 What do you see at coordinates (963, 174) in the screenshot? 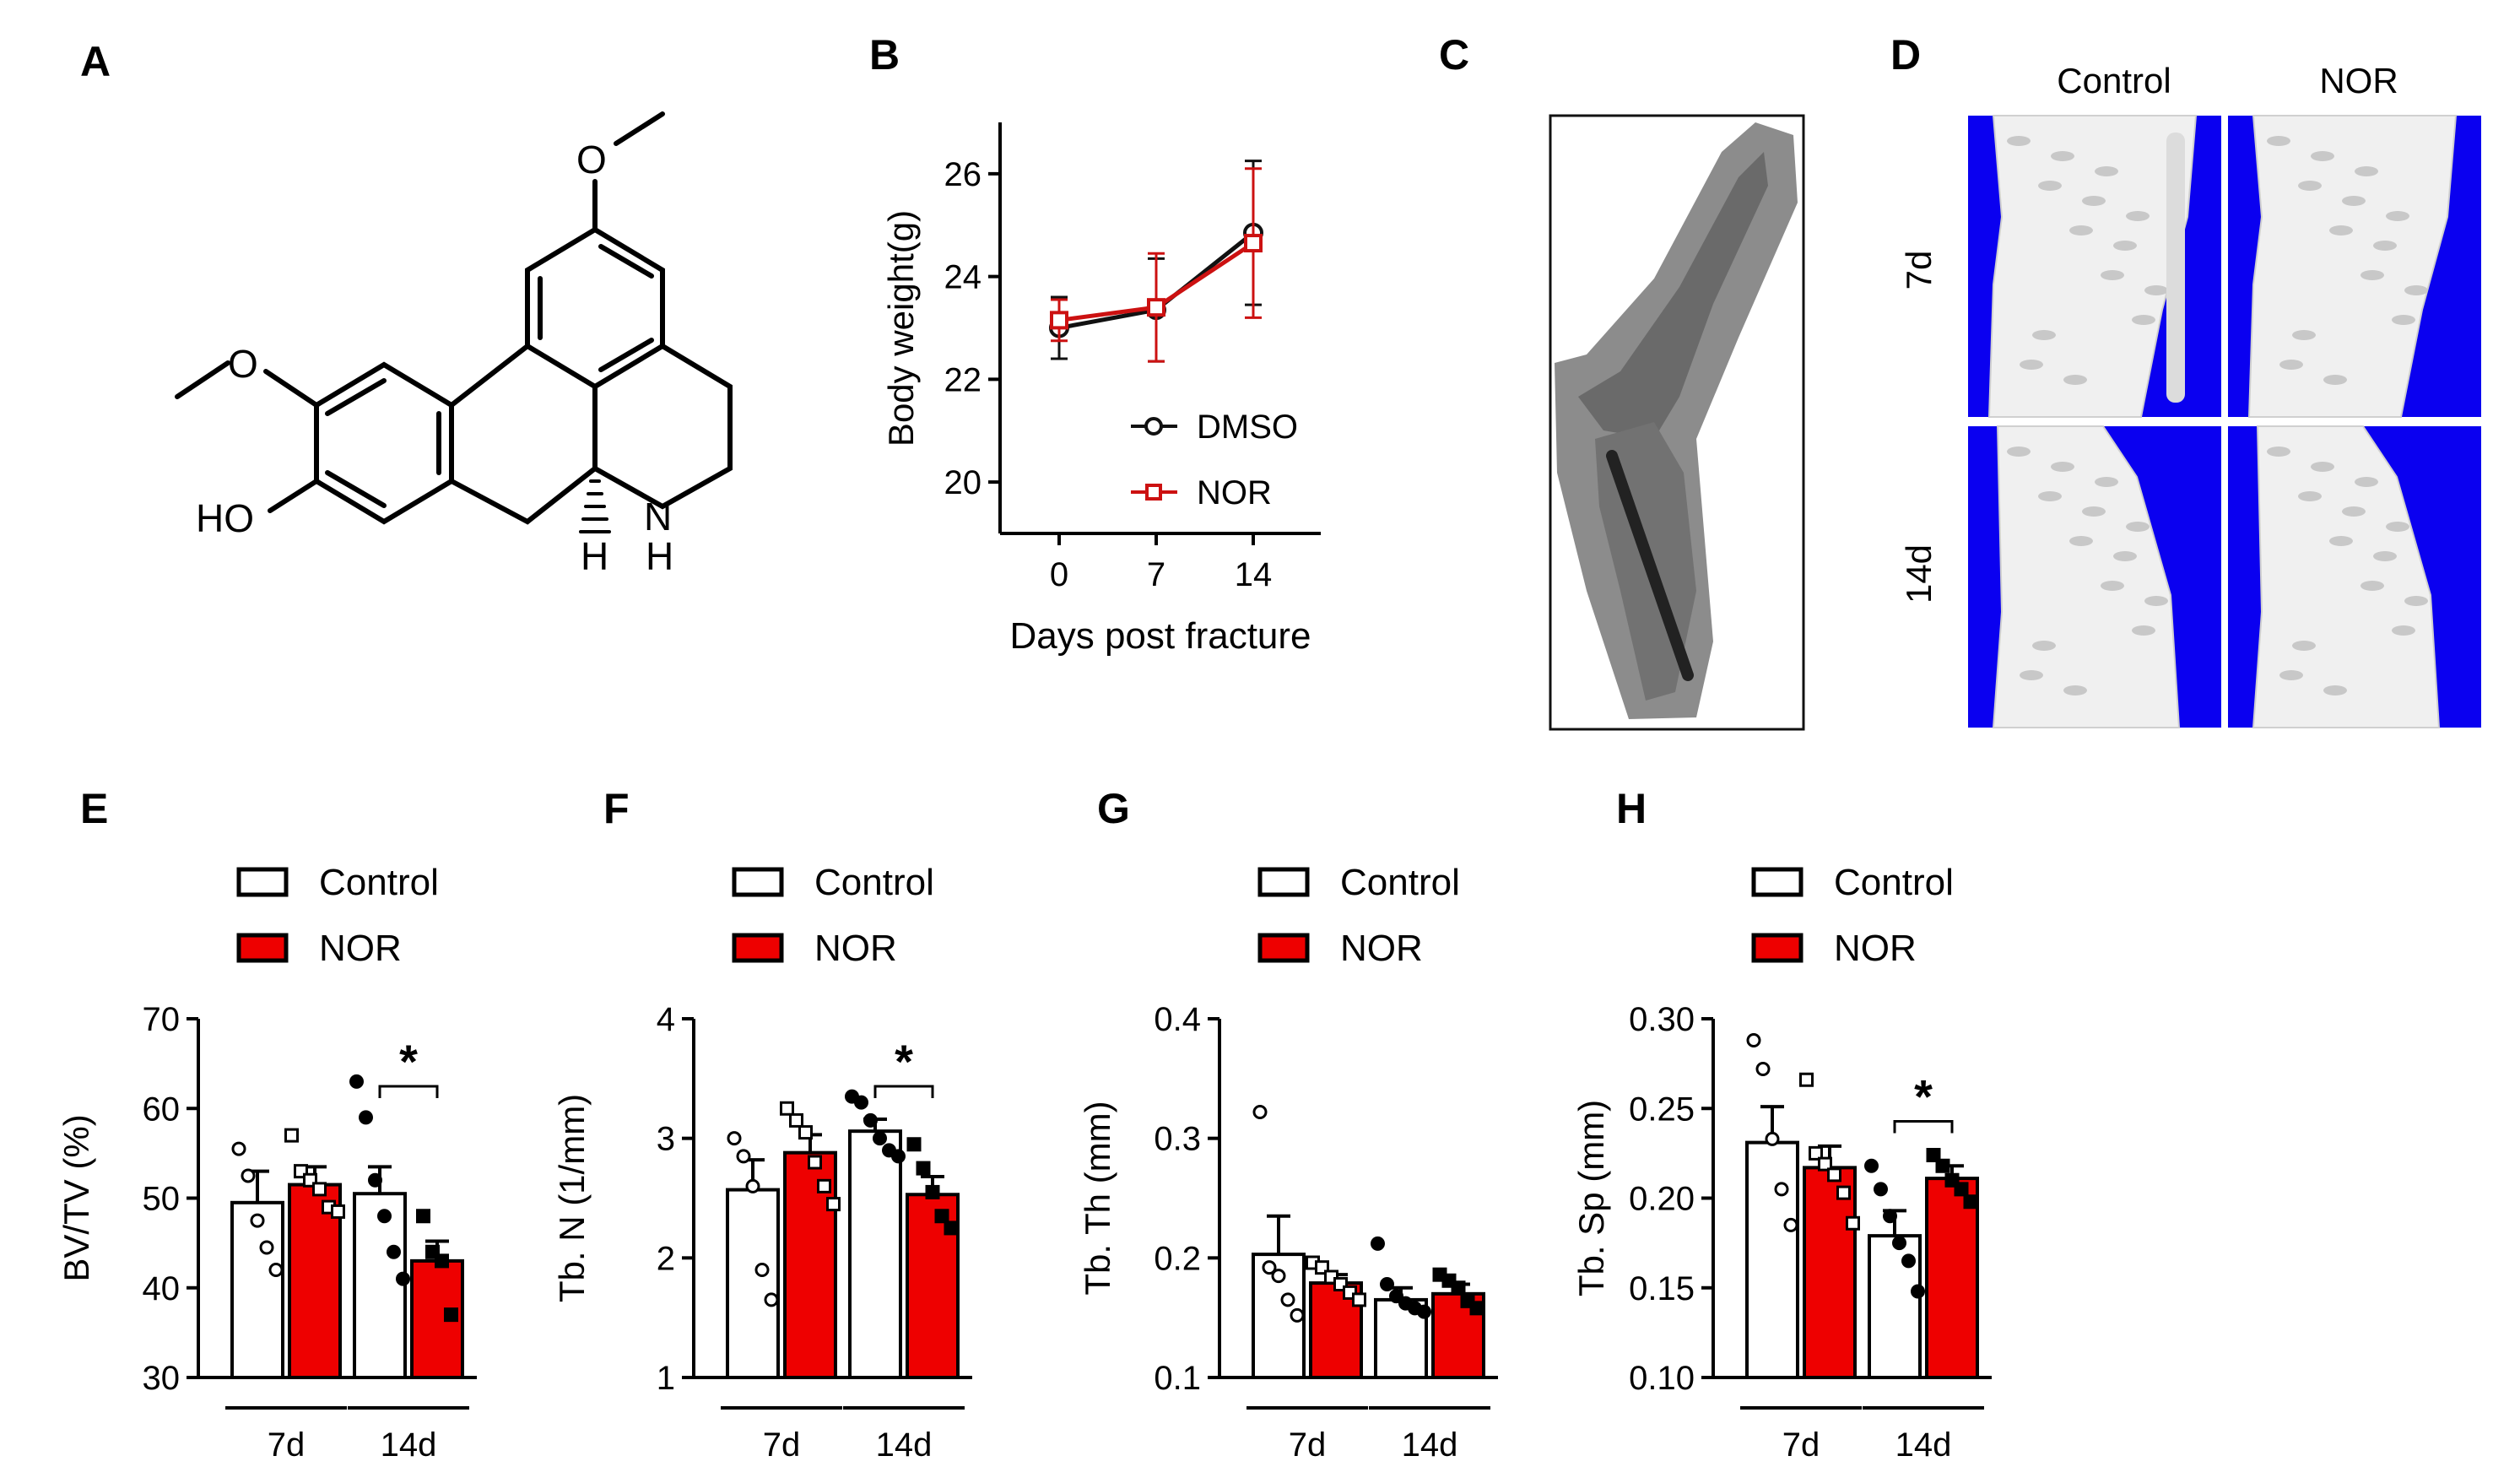
I see `y-tick-label: 26` at bounding box center [963, 174].